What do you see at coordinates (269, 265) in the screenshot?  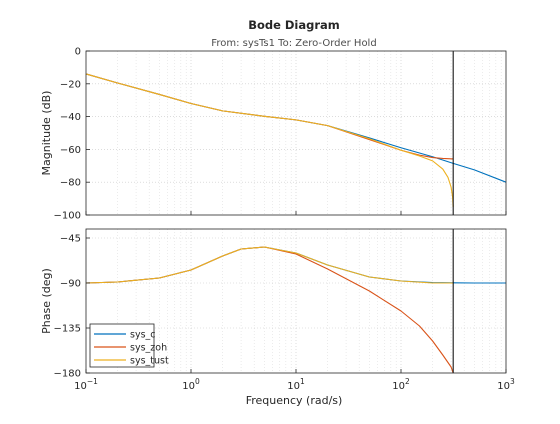 I see `phase-series-sys-tust` at bounding box center [269, 265].